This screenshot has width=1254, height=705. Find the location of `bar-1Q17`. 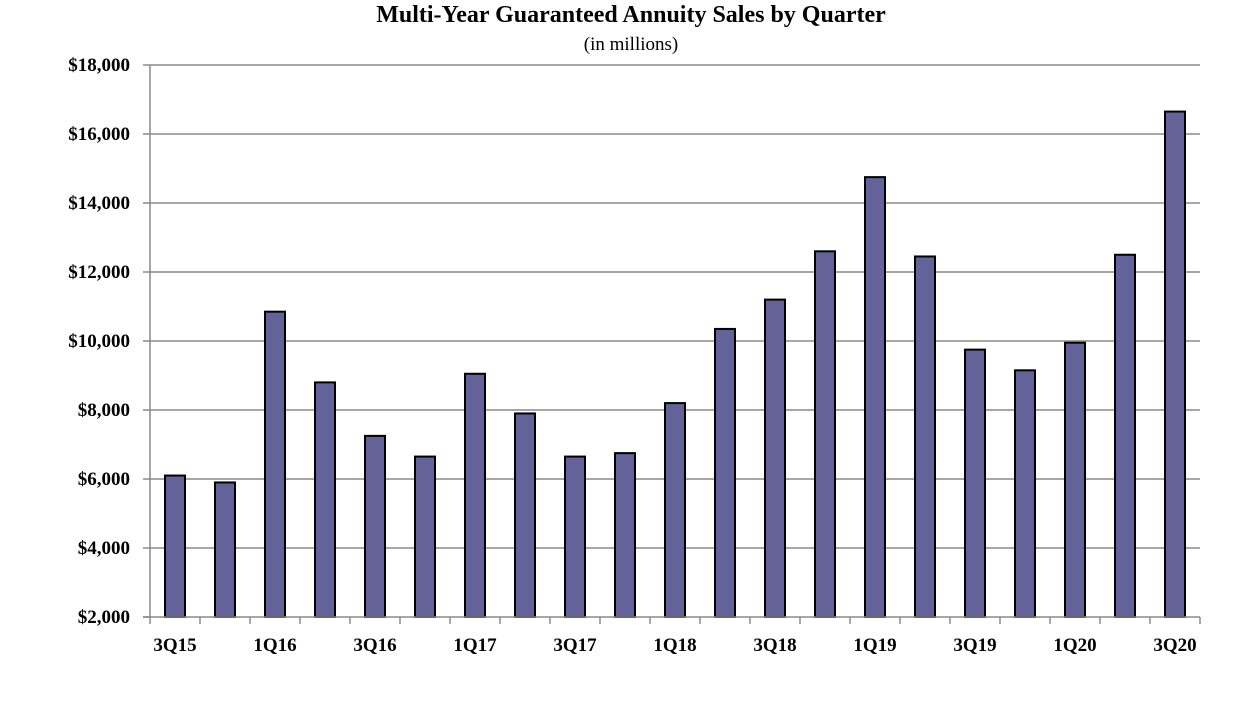

bar-1Q17 is located at coordinates (475, 495).